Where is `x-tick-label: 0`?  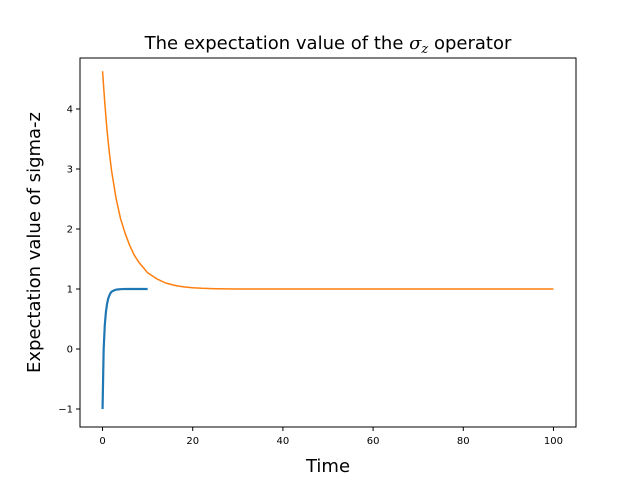
x-tick-label: 0 is located at coordinates (102, 441).